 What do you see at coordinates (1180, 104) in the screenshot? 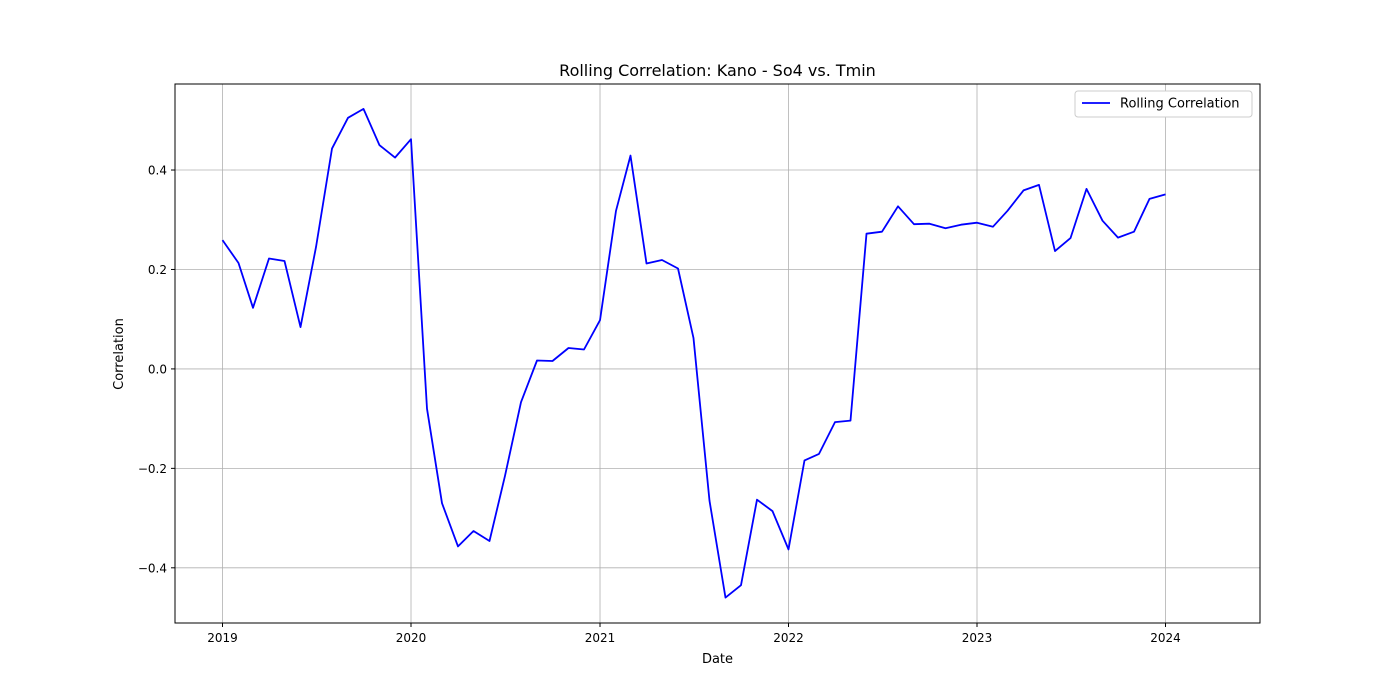
I see `legend-label: Rolling Correlation` at bounding box center [1180, 104].